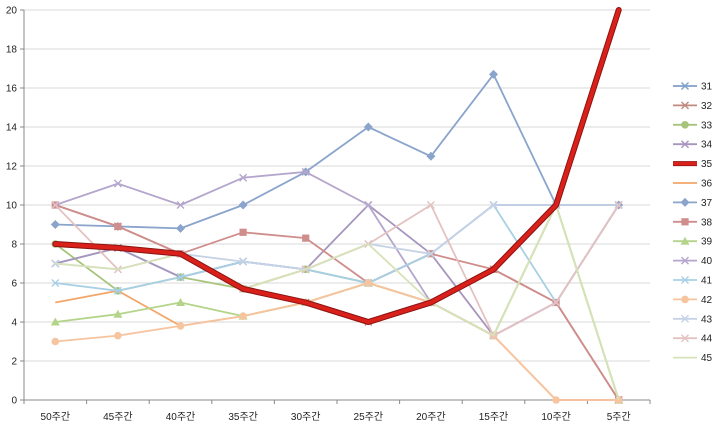 The height and width of the screenshot is (431, 720). What do you see at coordinates (14, 323) in the screenshot?
I see `y-tick-label: 4` at bounding box center [14, 323].